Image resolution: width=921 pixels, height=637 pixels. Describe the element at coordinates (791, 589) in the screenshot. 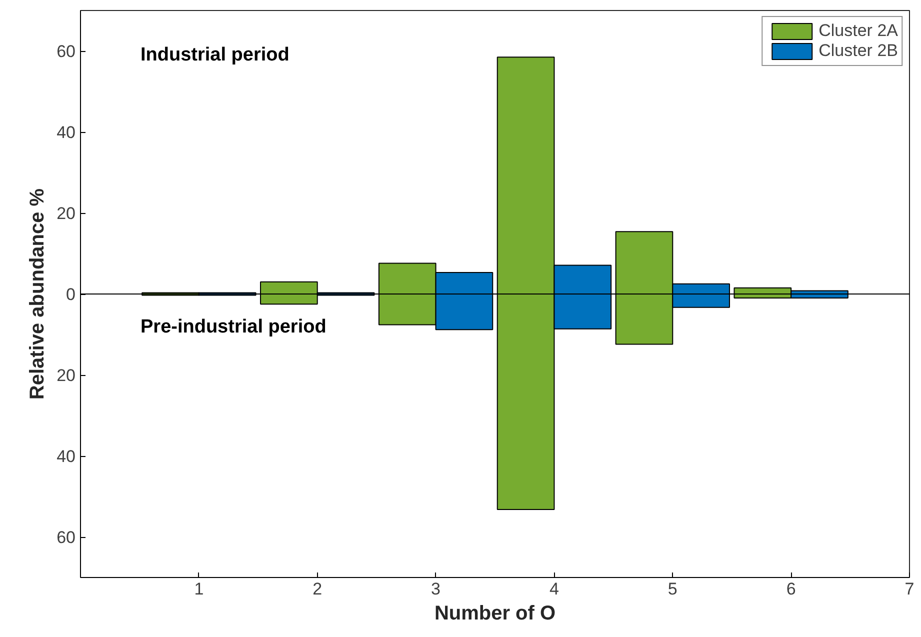

I see `x-tick-label: 6` at that location.